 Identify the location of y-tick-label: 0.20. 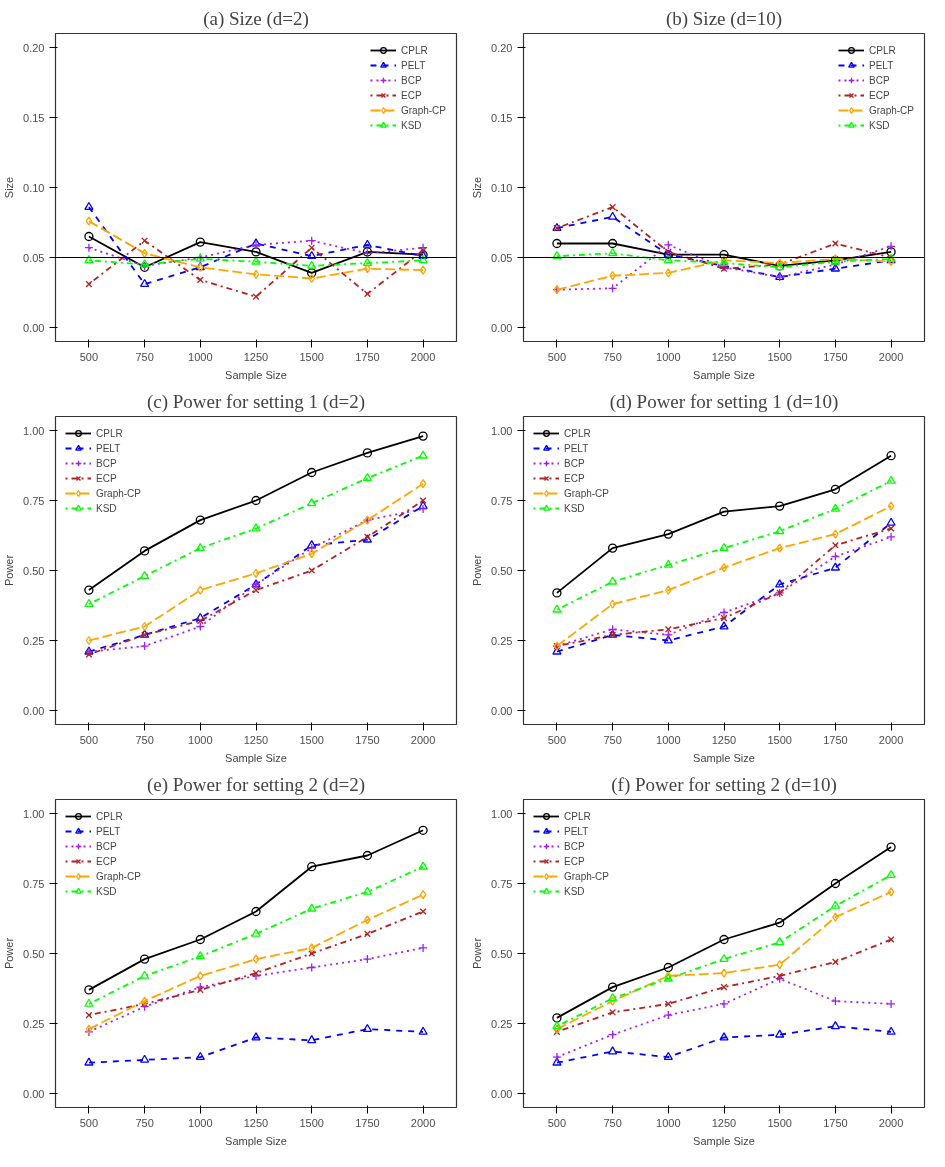
(502, 47).